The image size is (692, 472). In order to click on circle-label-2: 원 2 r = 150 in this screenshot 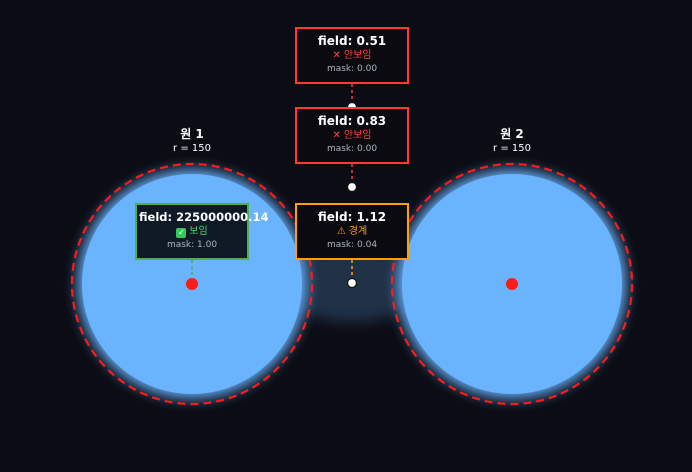, I will do `click(512, 141)`.